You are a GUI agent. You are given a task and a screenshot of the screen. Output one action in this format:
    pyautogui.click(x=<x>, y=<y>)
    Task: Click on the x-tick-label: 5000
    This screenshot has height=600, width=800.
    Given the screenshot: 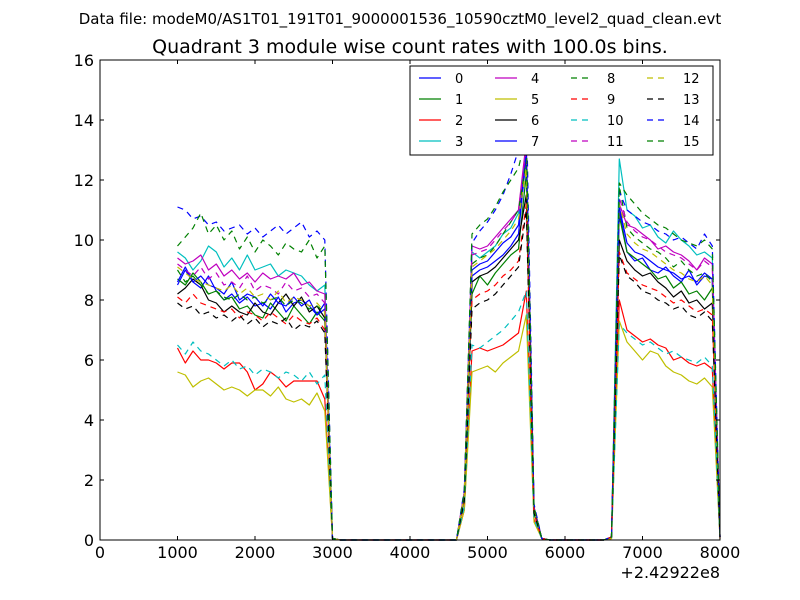 What is the action you would take?
    pyautogui.click(x=487, y=552)
    